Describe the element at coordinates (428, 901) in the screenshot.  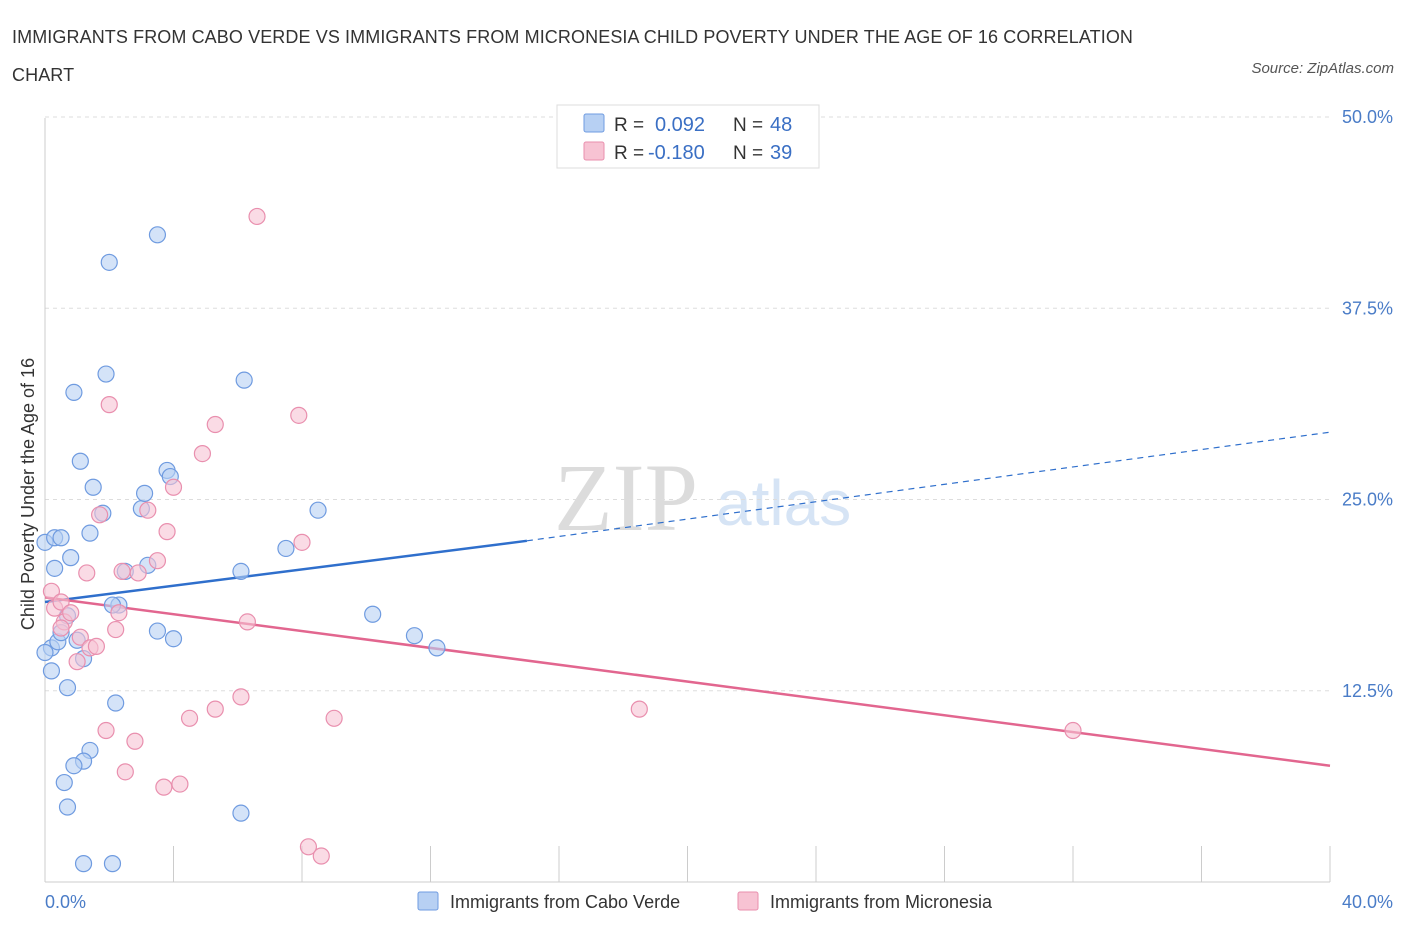
I see `series-legend-swatch-cabo-verde` at that location.